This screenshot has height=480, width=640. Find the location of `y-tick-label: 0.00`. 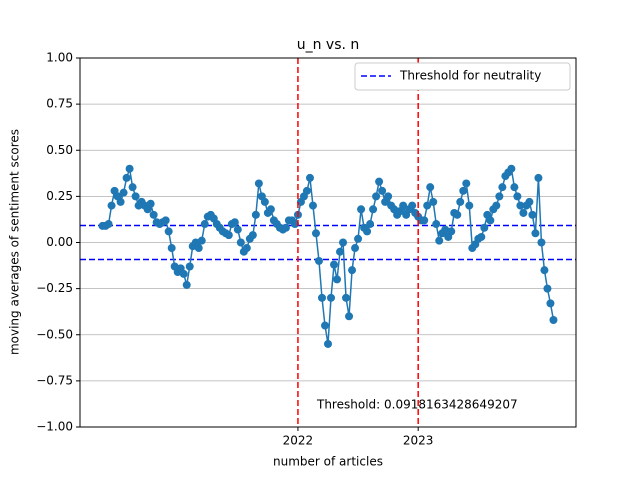

y-tick-label: 0.00 is located at coordinates (59, 242).